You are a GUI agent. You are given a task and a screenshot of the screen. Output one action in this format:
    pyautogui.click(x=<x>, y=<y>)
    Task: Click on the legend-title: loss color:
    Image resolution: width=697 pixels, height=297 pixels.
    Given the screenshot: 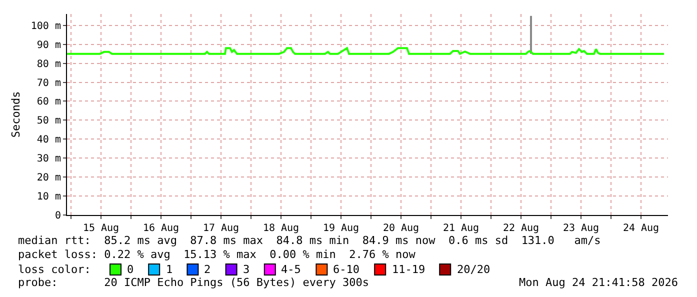 What is the action you would take?
    pyautogui.click(x=54, y=269)
    